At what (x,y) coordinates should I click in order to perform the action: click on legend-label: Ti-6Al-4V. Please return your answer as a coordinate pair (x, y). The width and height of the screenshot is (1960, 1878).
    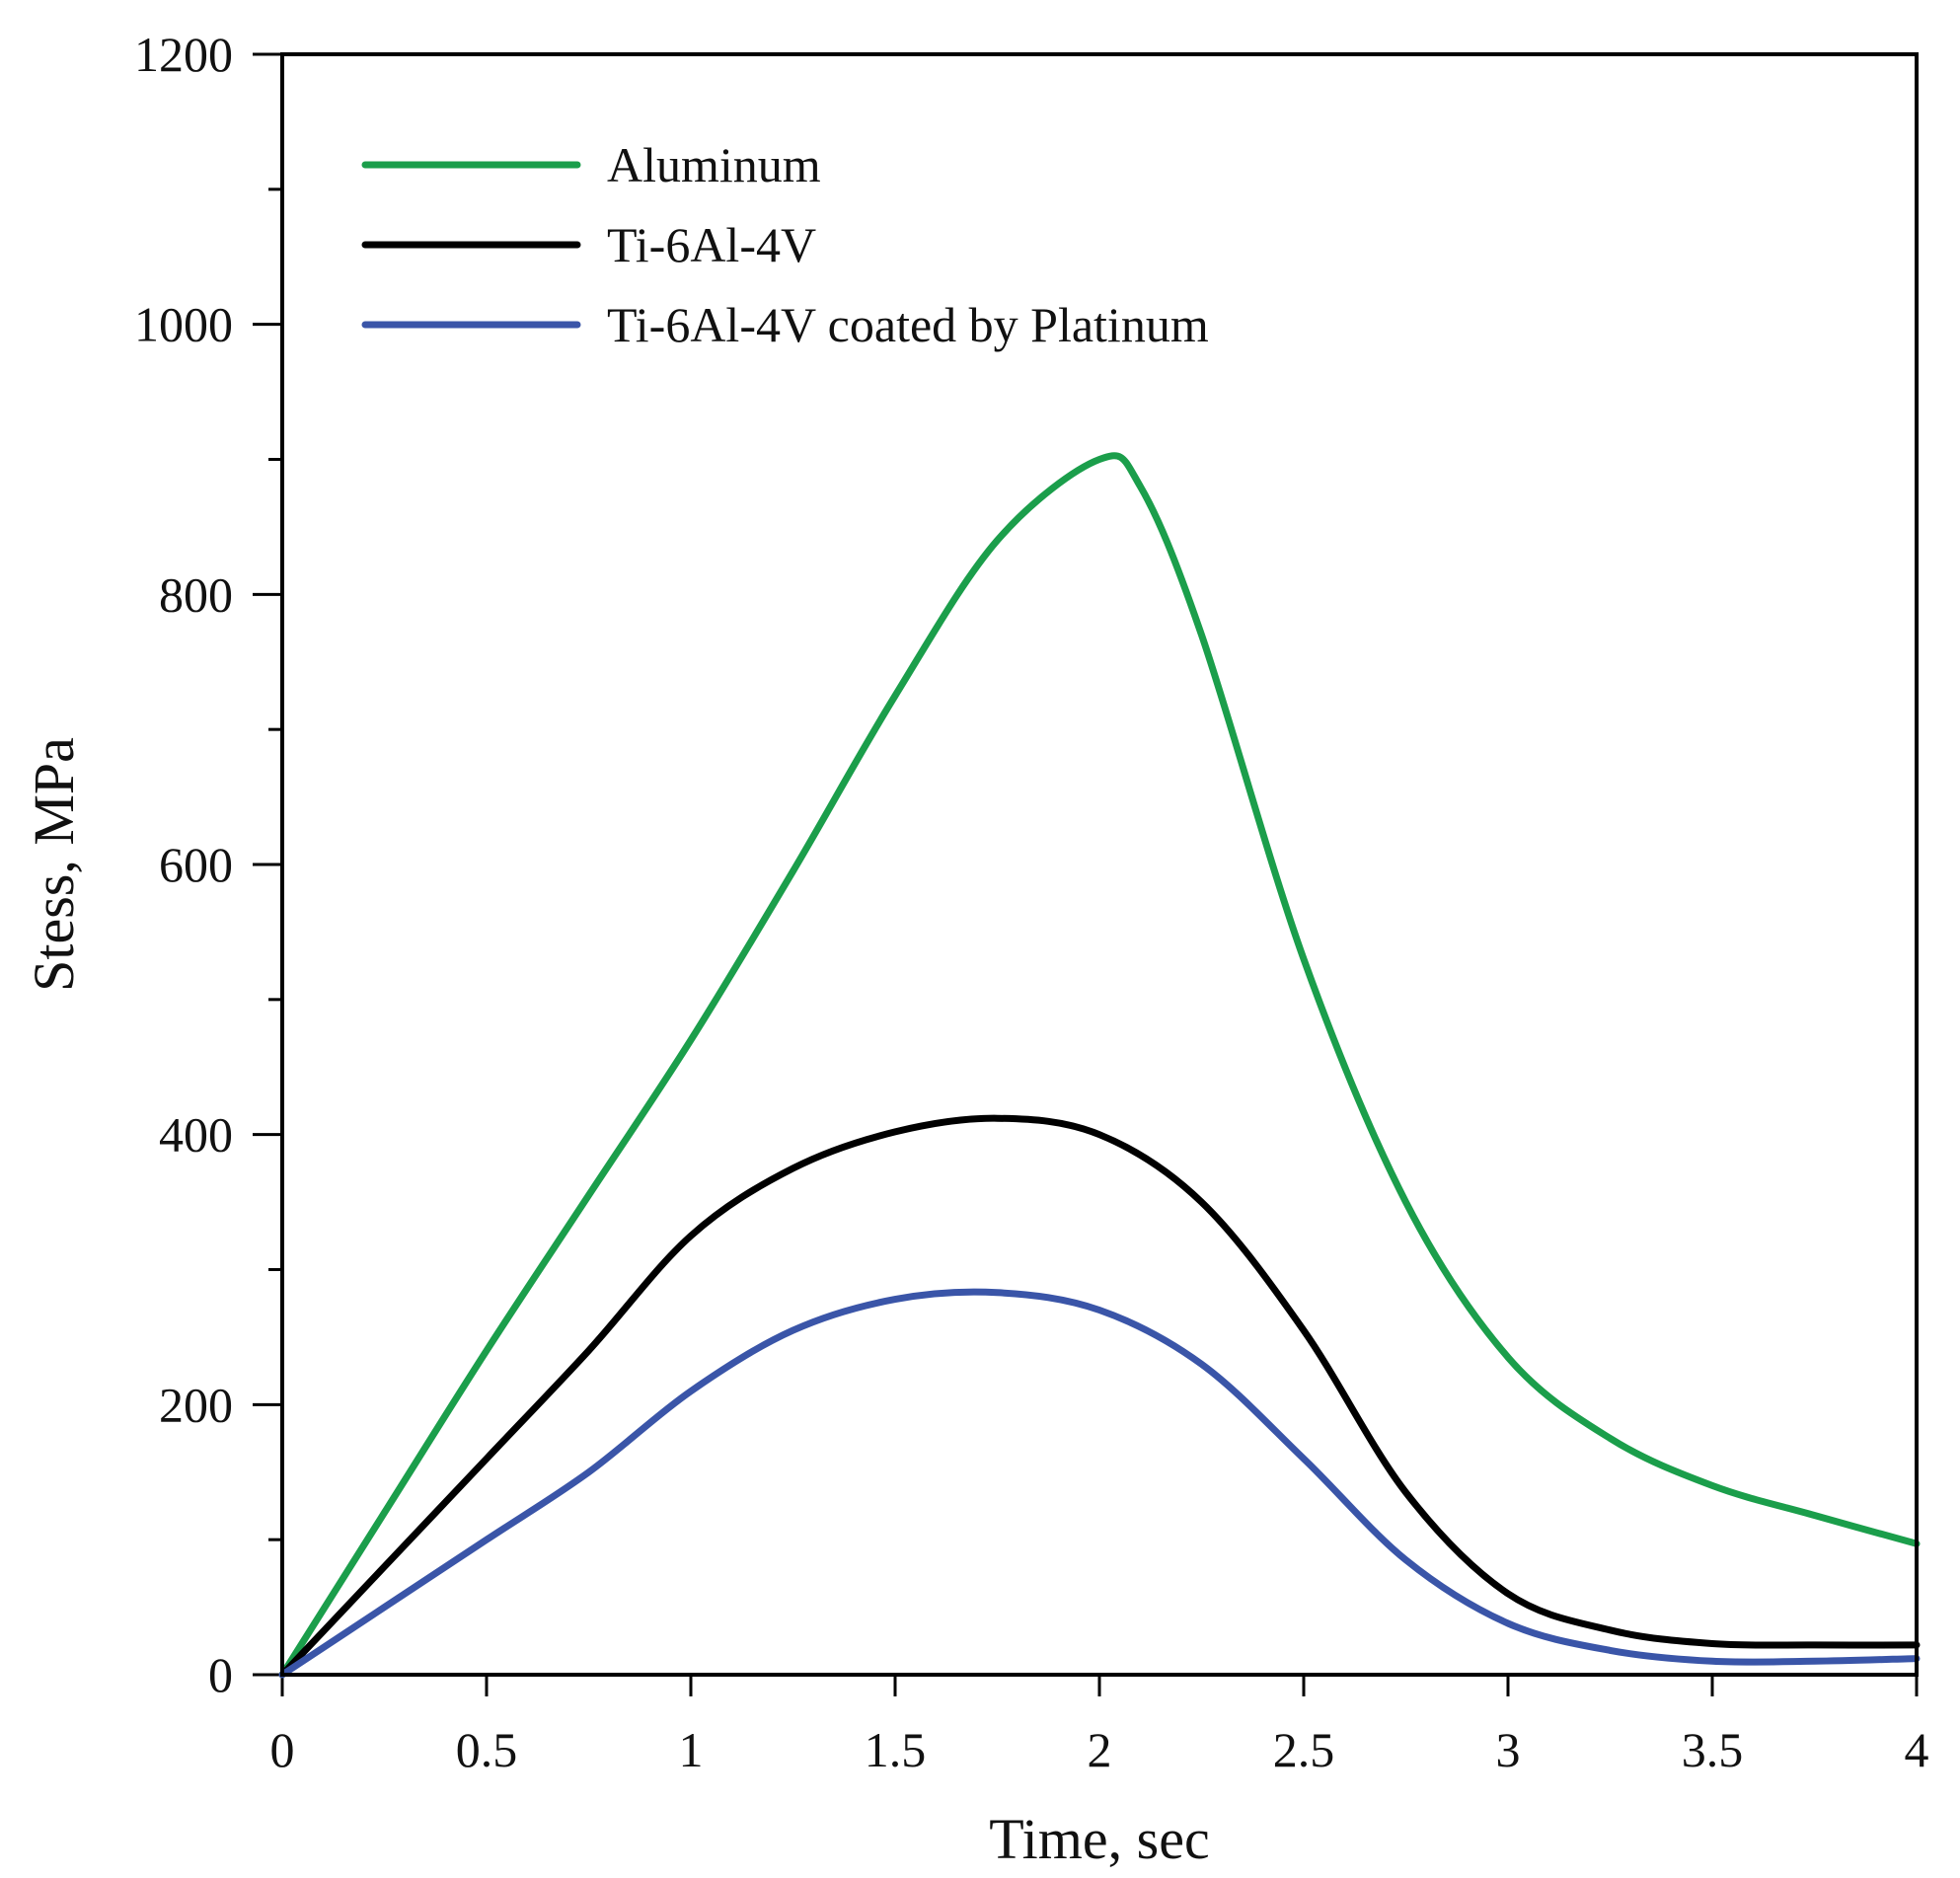
    Looking at the image, I should click on (711, 244).